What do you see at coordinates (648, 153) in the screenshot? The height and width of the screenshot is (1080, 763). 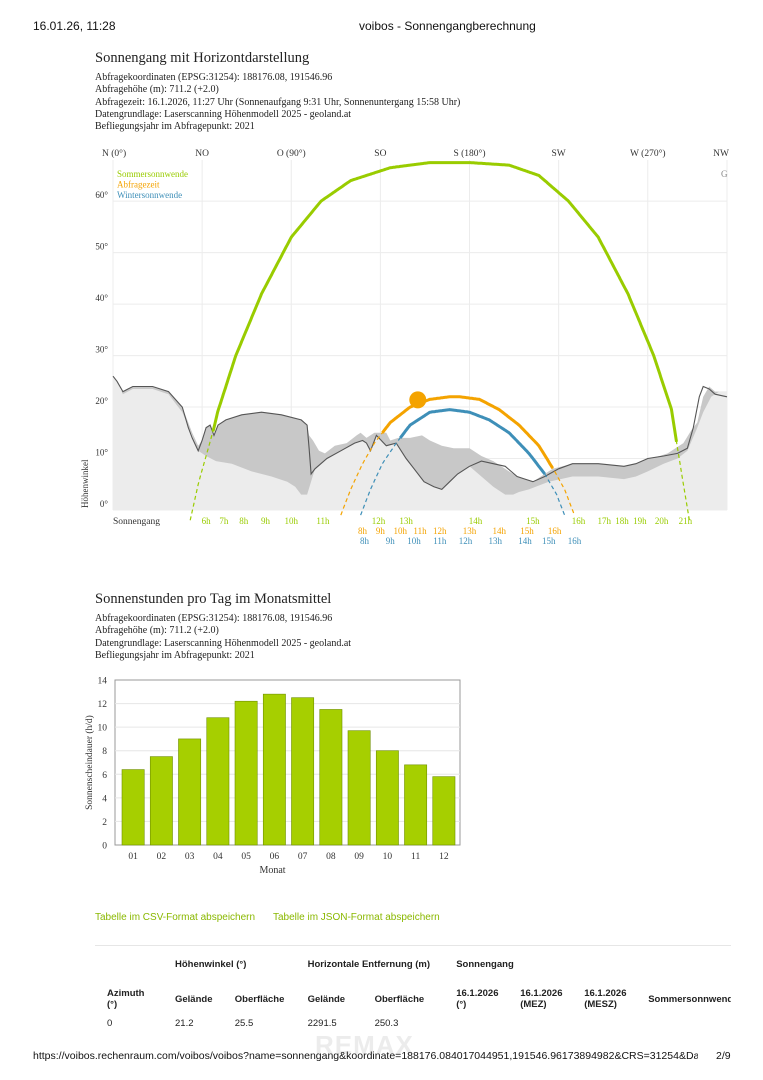 I see `x-axis-label: W (270°)` at bounding box center [648, 153].